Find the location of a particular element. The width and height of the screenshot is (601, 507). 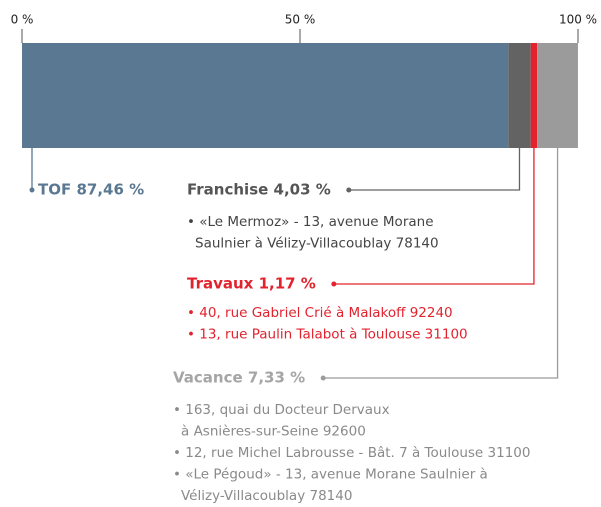

x-tick-label: 50 % is located at coordinates (300, 20).